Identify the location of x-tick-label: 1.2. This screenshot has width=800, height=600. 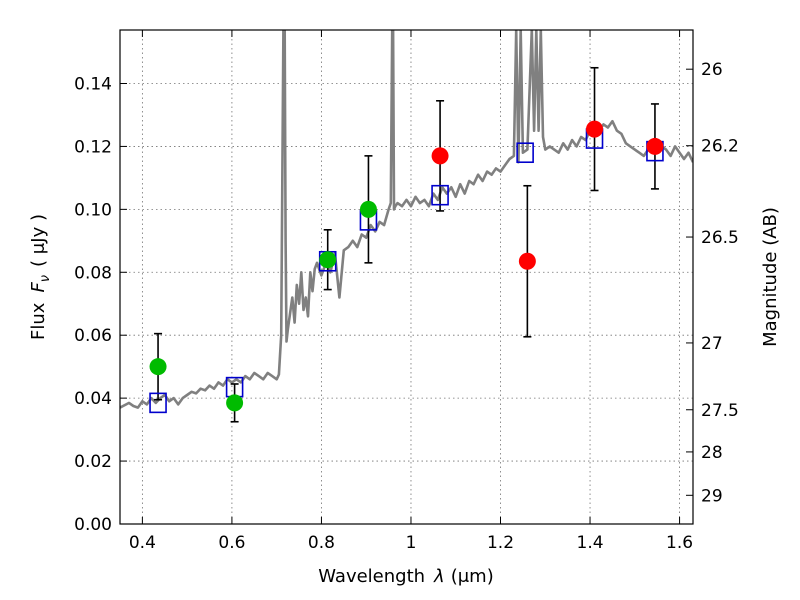
(500, 543).